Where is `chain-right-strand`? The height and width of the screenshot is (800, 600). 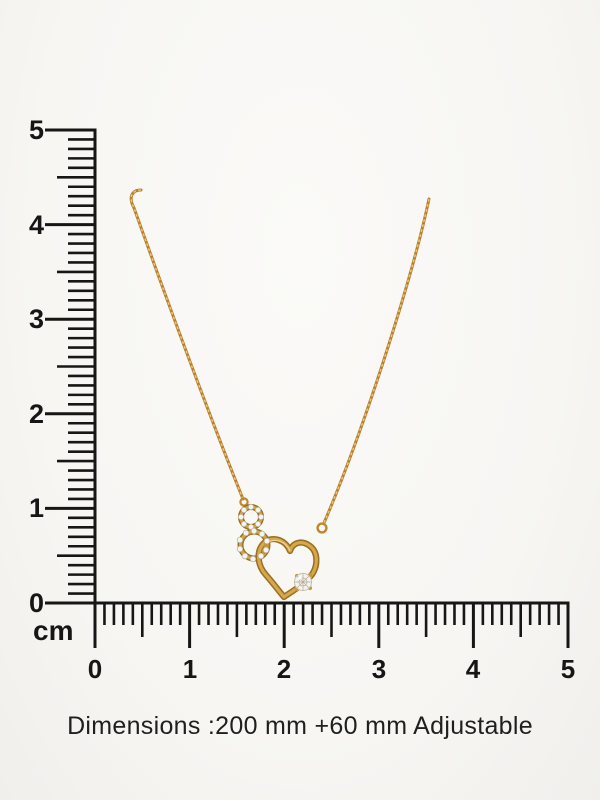 chain-right-strand is located at coordinates (376, 361).